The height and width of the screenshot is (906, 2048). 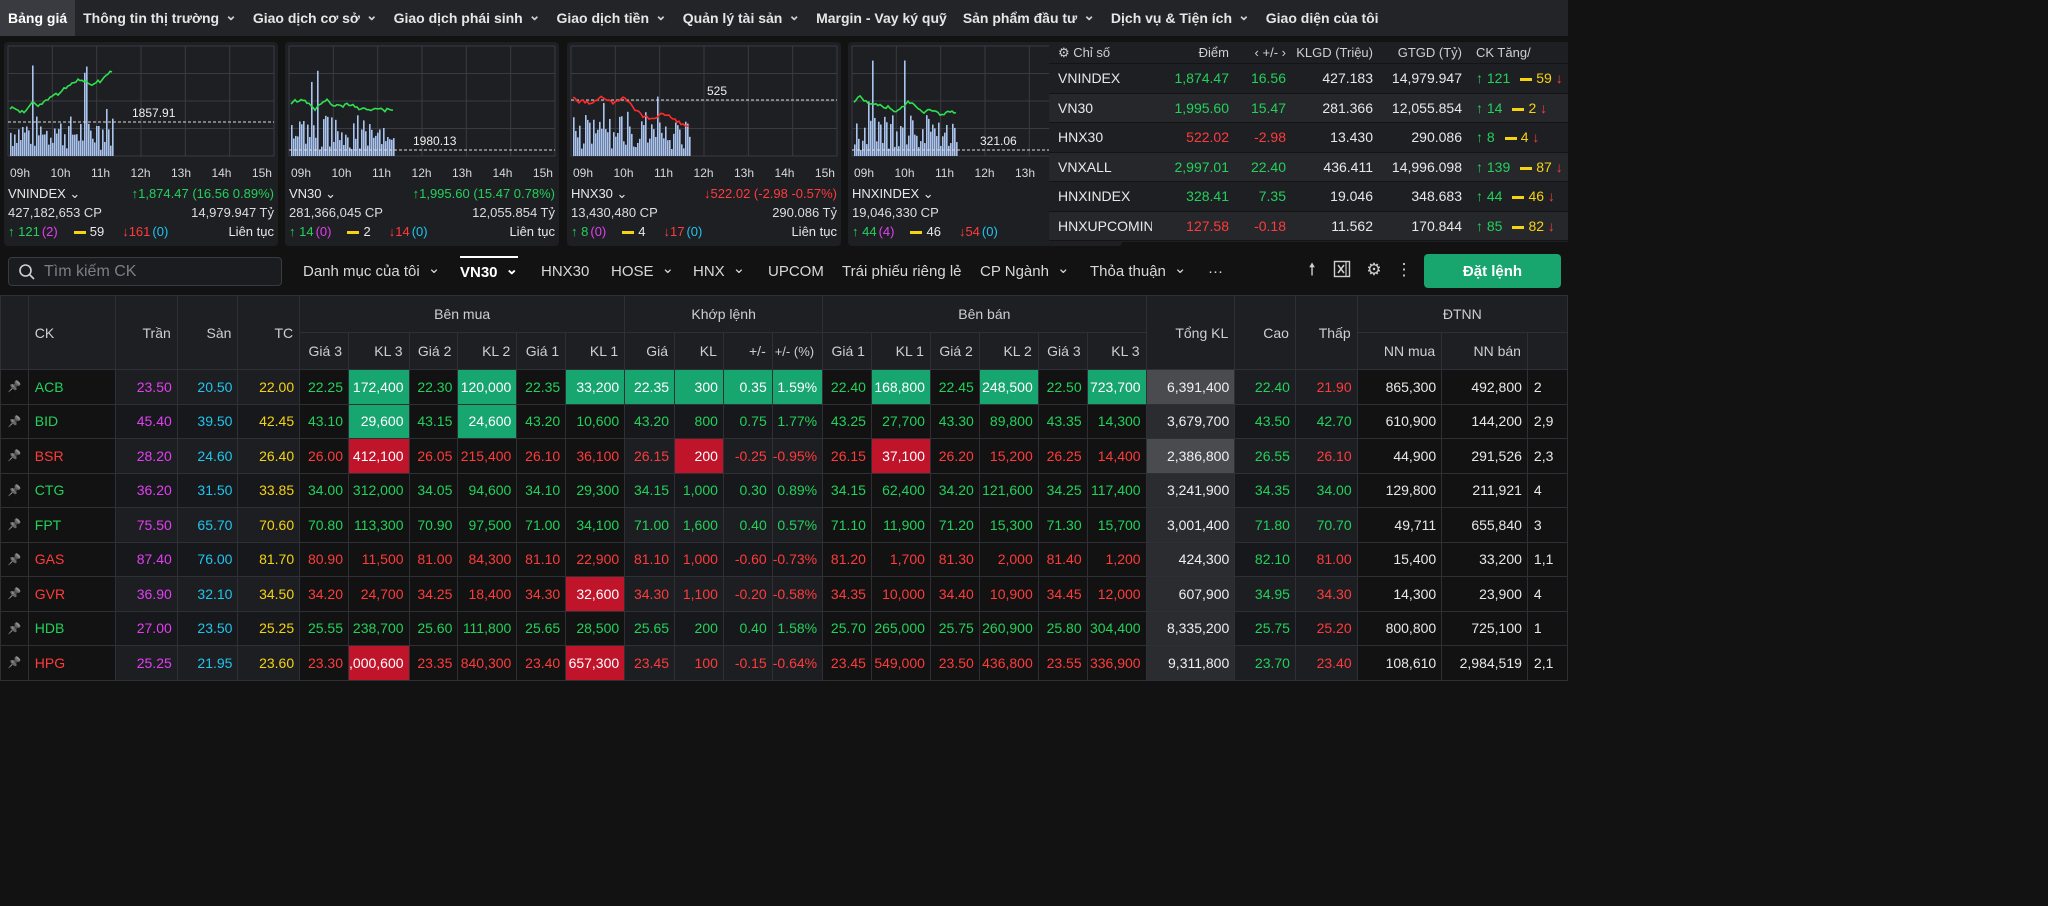 What do you see at coordinates (72, 628) in the screenshot?
I see `symbol: HDB` at bounding box center [72, 628].